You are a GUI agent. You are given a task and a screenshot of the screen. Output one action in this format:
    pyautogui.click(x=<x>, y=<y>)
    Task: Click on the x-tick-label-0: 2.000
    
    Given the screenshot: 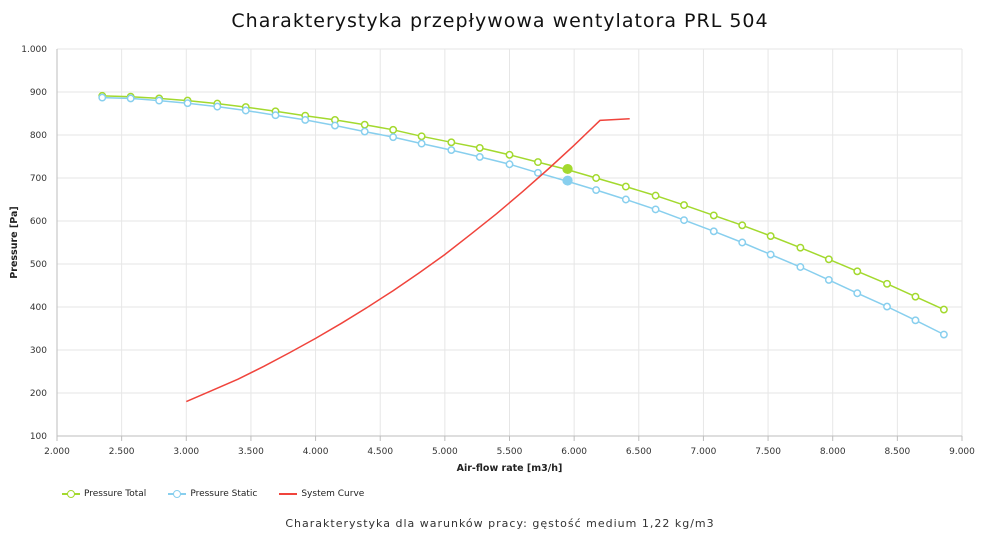 What is the action you would take?
    pyautogui.click(x=57, y=452)
    